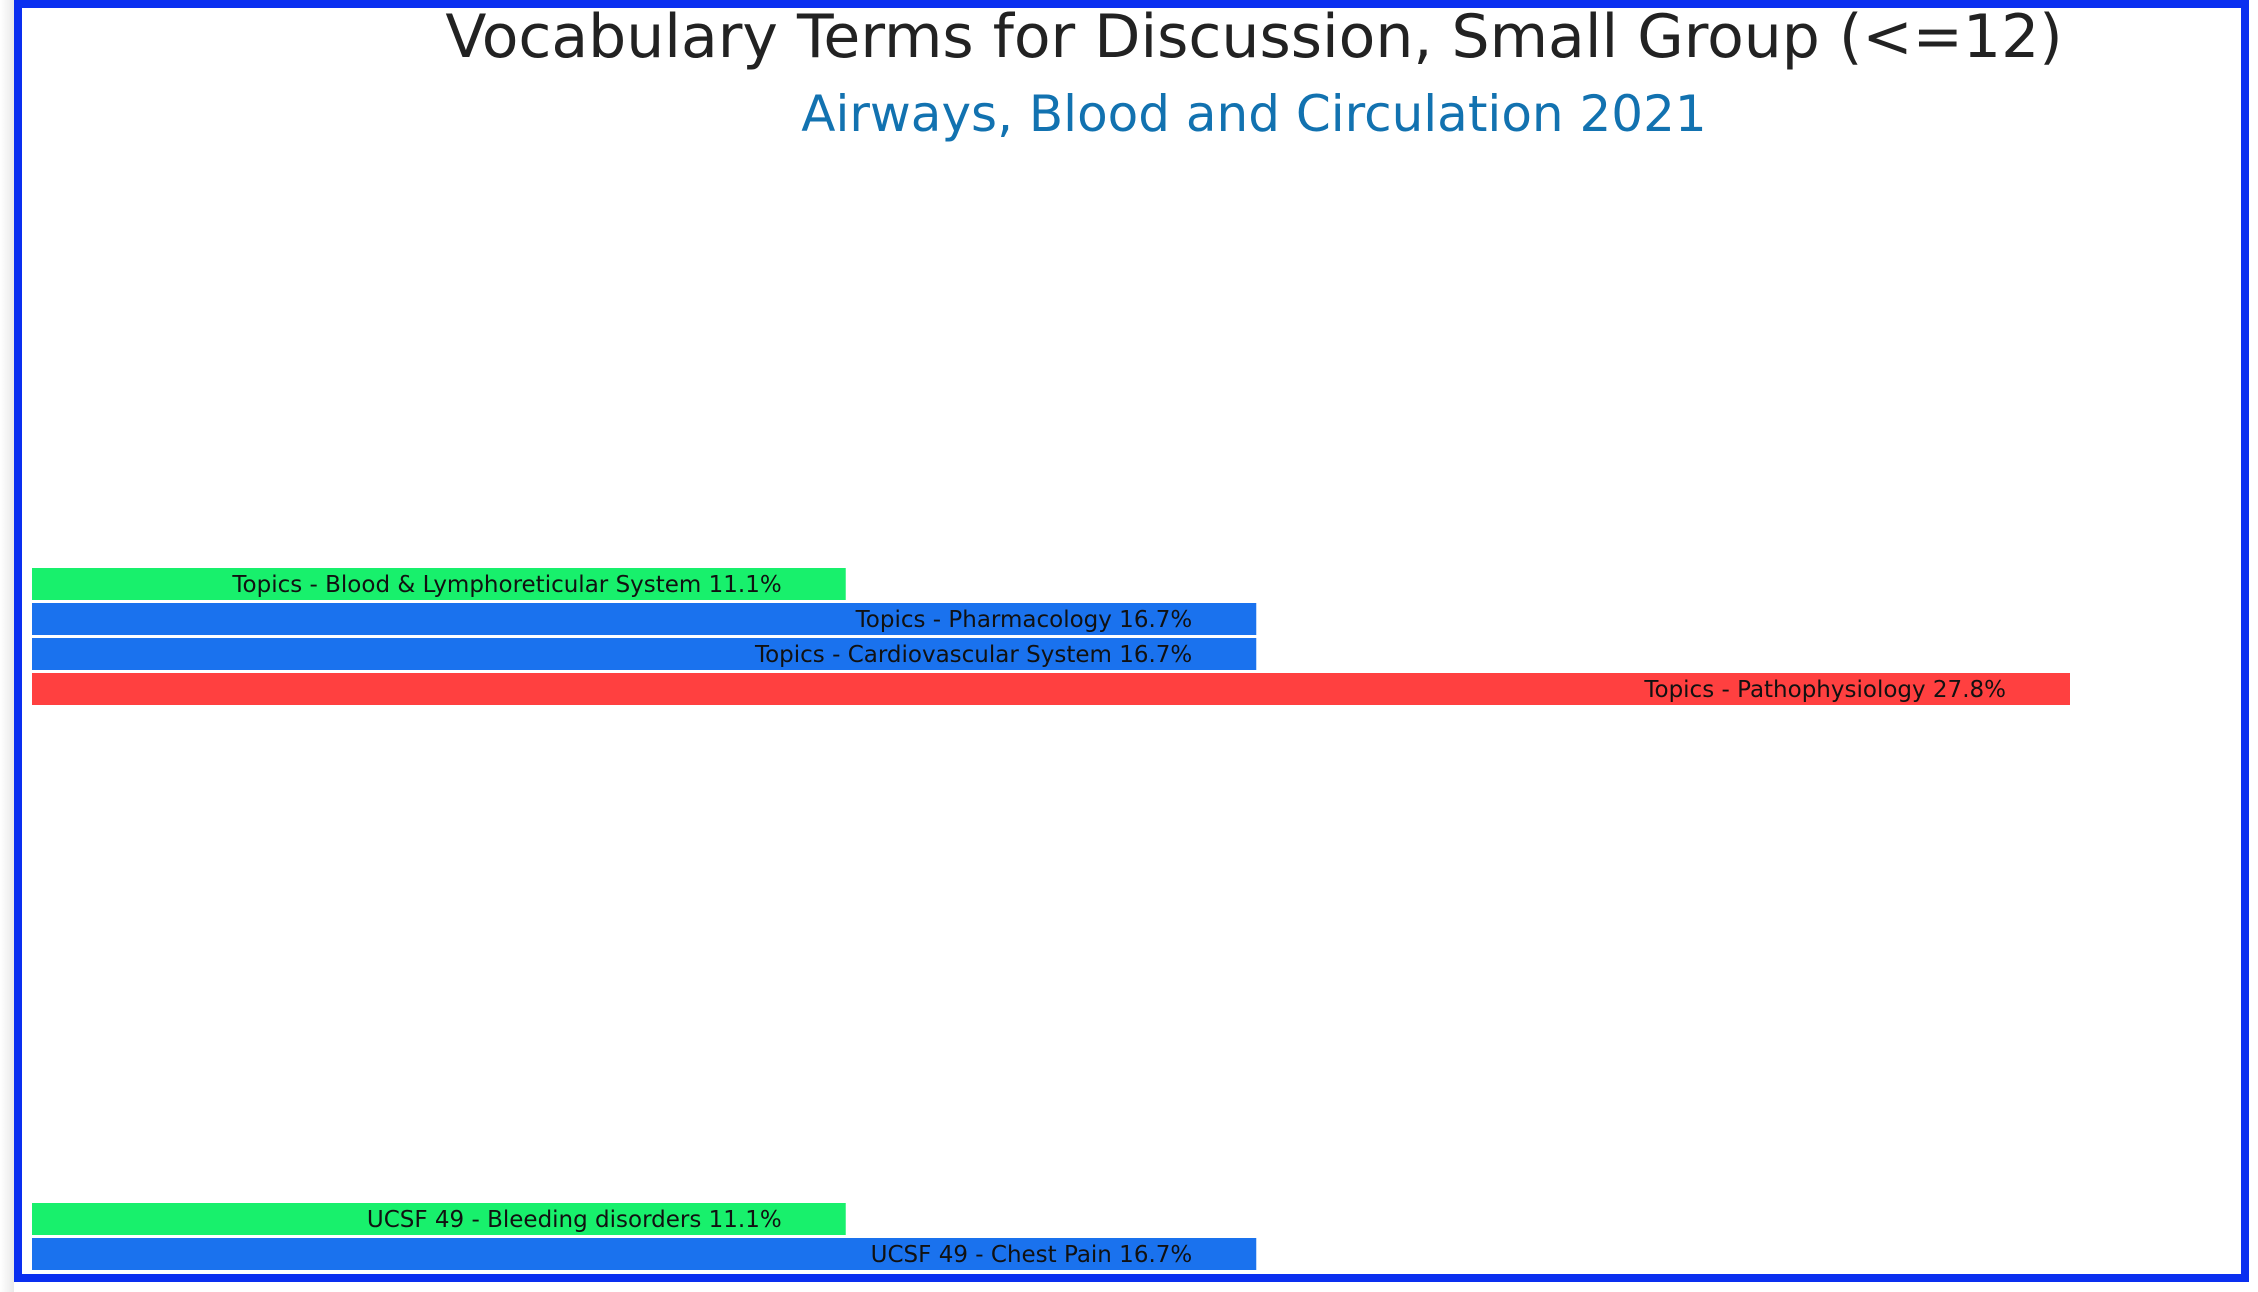 Image resolution: width=2258 pixels, height=1292 pixels. What do you see at coordinates (1824, 690) in the screenshot?
I see `bar-label-3: Topics - Pathophysiology 27.8%` at bounding box center [1824, 690].